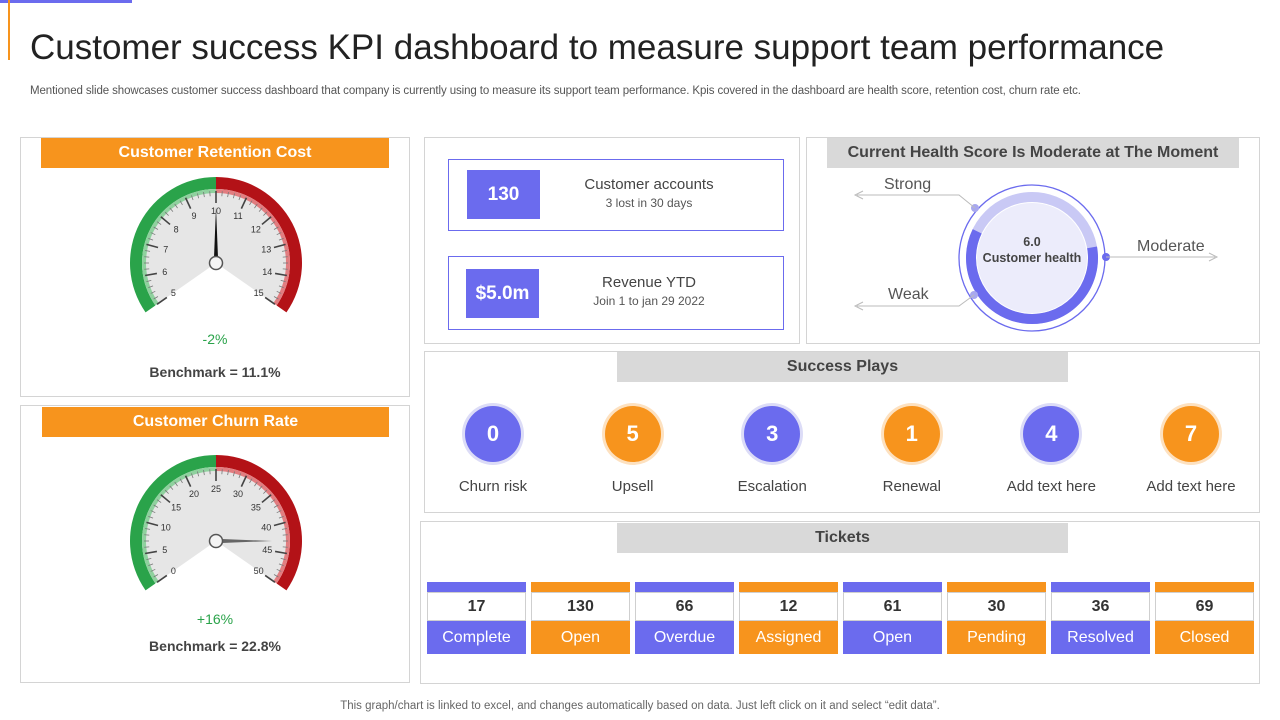 The height and width of the screenshot is (720, 1280). Describe the element at coordinates (1032, 258) in the screenshot. I see `health-inner-face` at that location.